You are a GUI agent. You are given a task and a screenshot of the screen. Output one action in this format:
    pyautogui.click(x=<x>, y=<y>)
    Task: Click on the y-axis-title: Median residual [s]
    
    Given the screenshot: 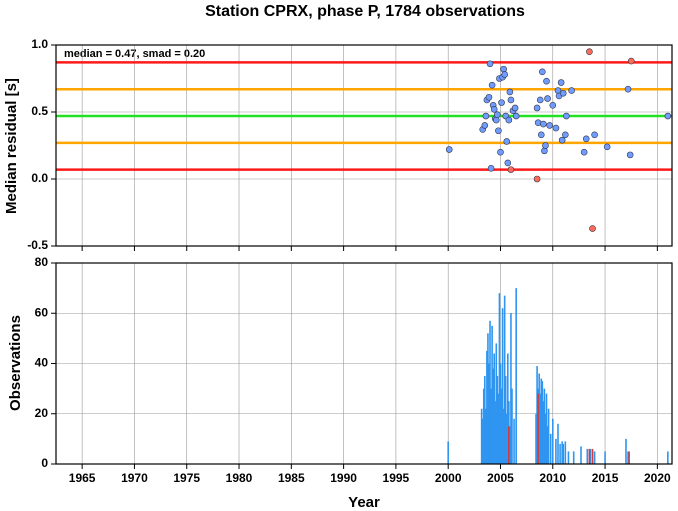 What is the action you would take?
    pyautogui.click(x=11, y=146)
    